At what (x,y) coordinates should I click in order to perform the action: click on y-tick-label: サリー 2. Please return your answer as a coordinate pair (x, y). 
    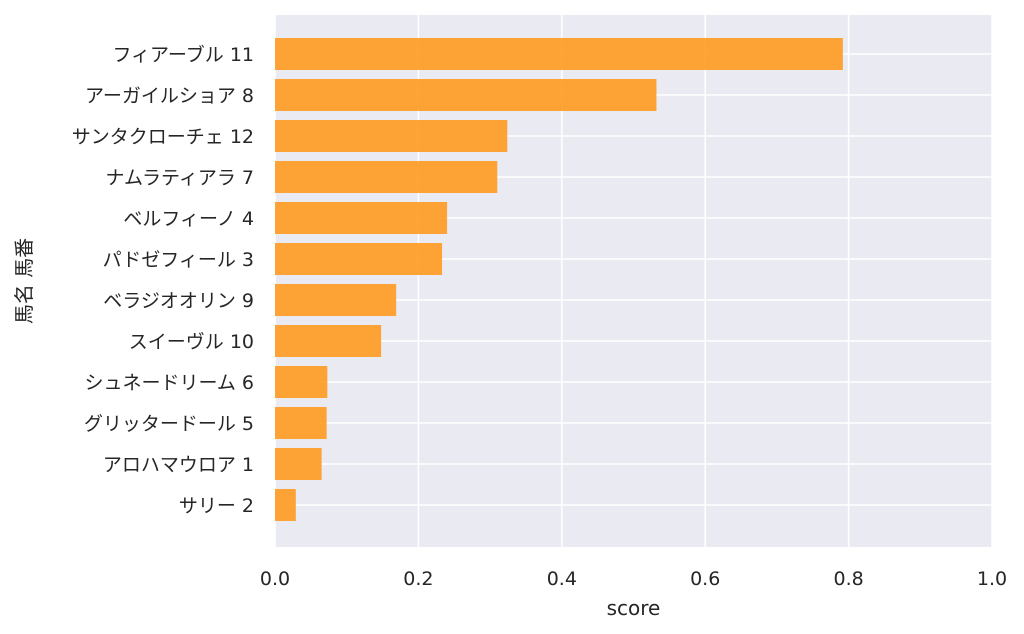
    Looking at the image, I should click on (216, 506).